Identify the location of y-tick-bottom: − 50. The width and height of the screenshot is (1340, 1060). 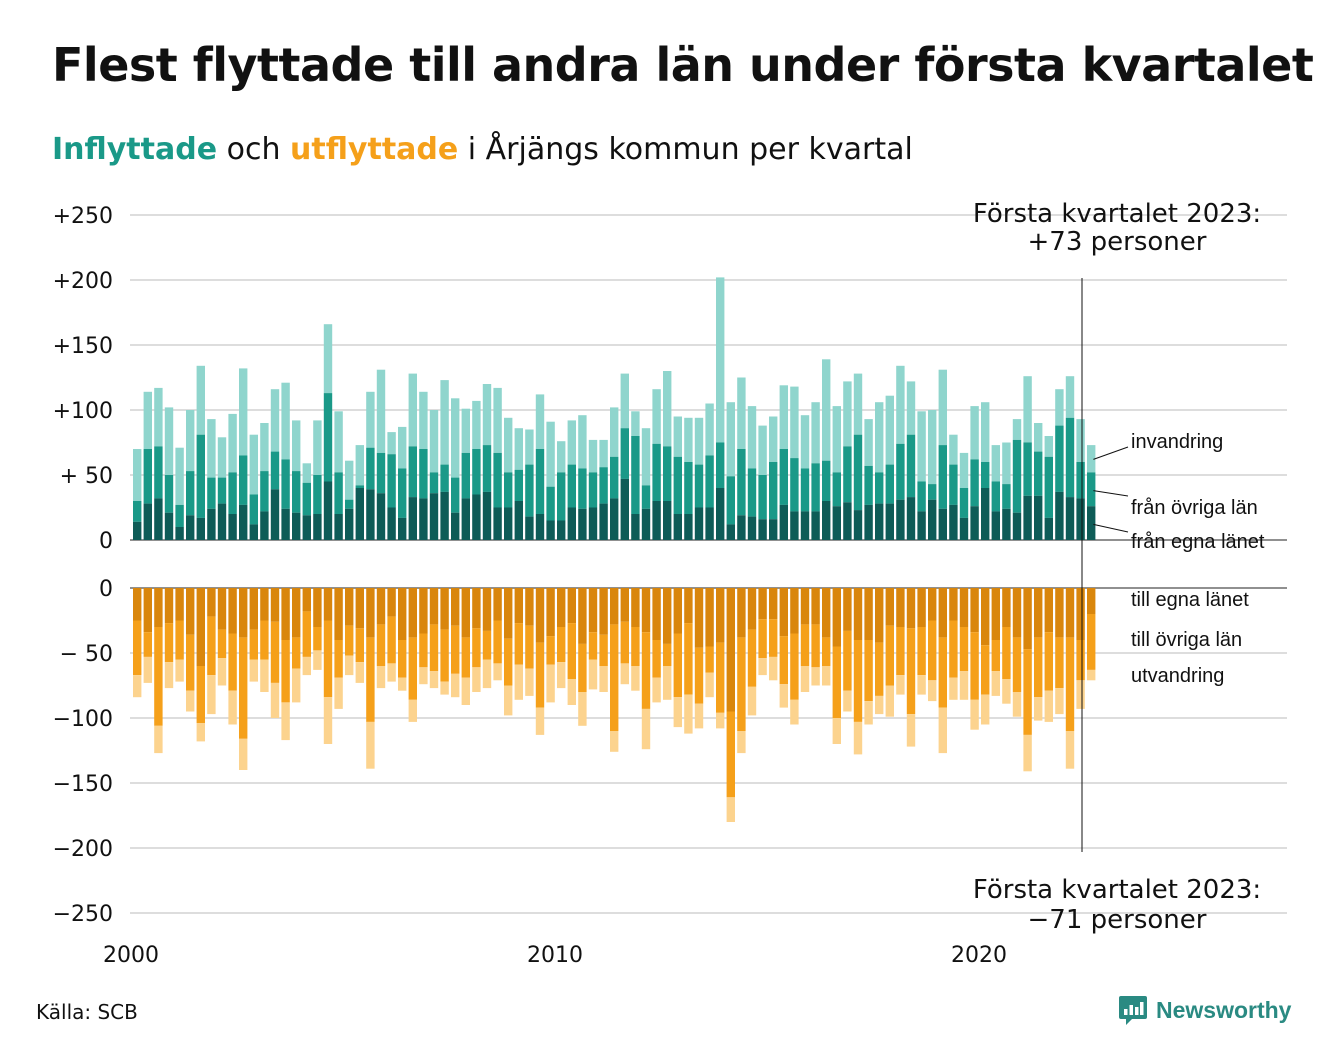
(86, 654).